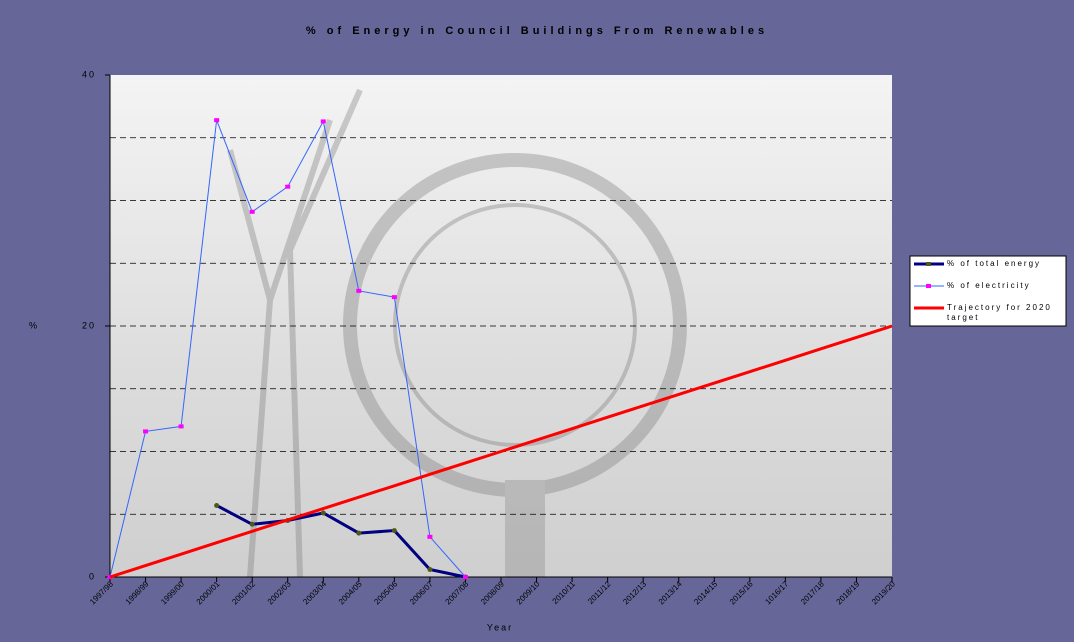 The height and width of the screenshot is (642, 1074). What do you see at coordinates (812, 592) in the screenshot?
I see `x-tick-label: 2017/18` at bounding box center [812, 592].